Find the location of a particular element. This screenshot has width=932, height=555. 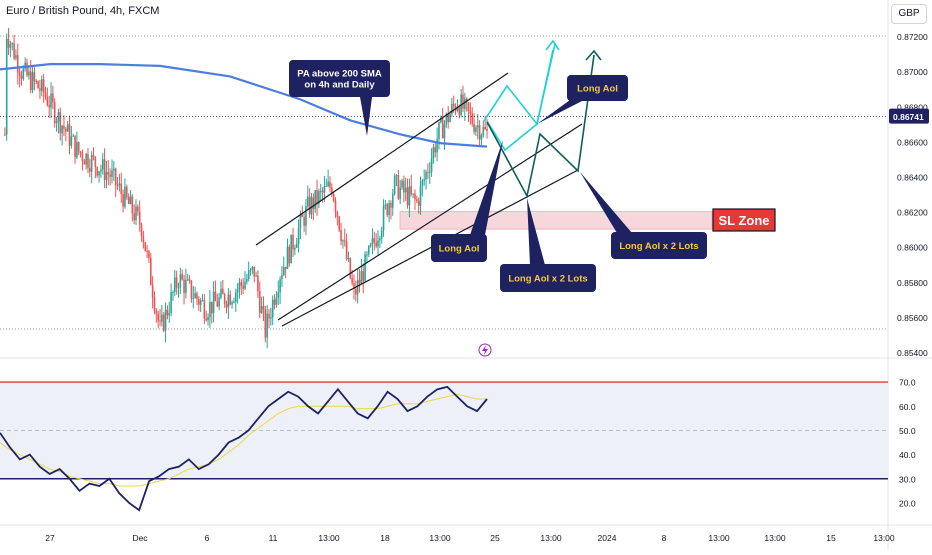

price-tick-label: 0.87200 is located at coordinates (912, 37).